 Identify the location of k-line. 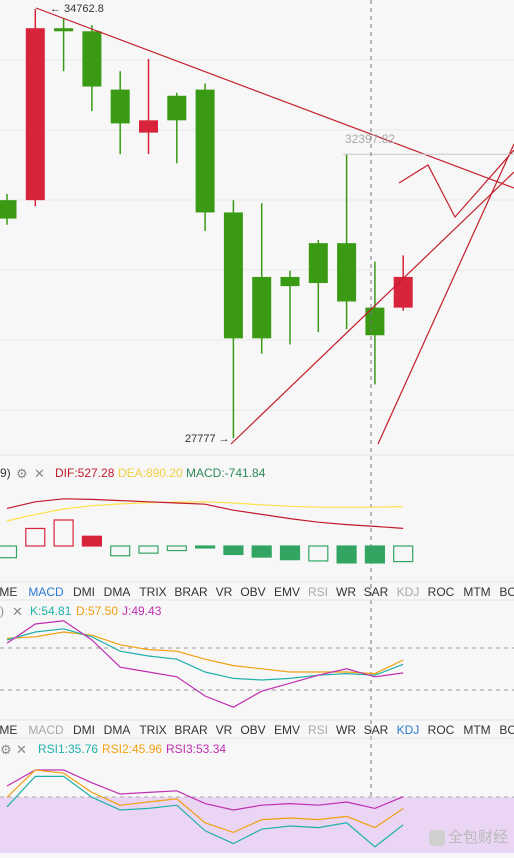
(205, 654).